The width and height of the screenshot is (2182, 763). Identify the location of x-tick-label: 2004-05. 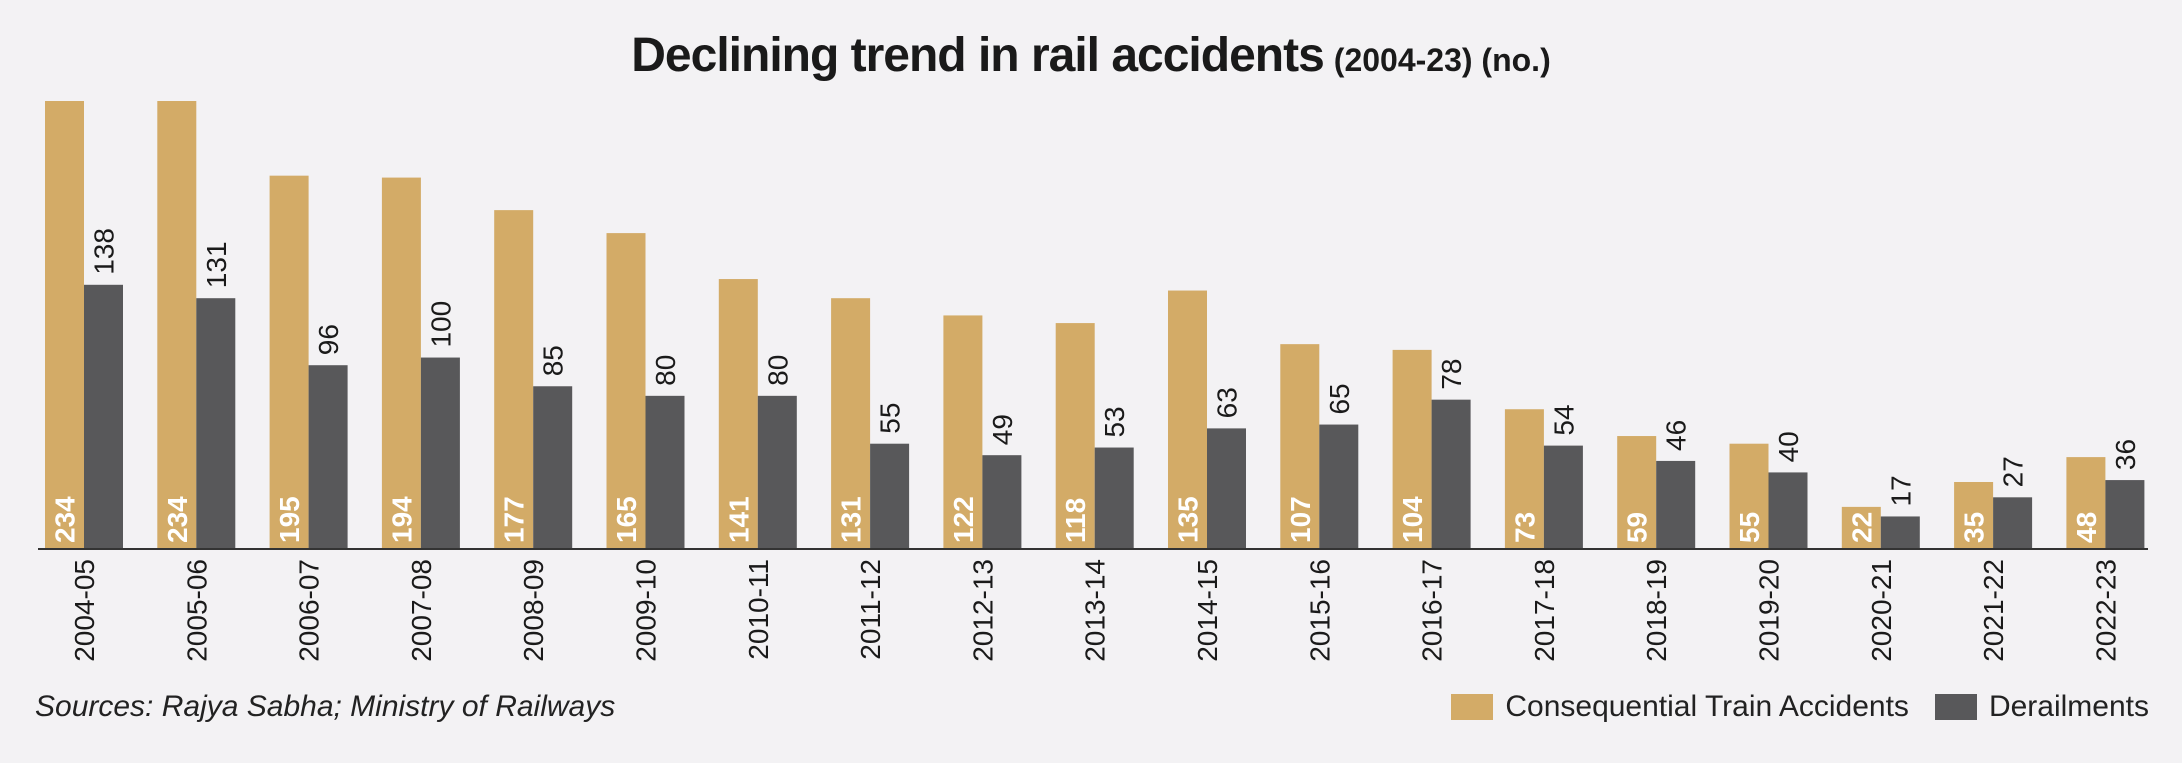
(84, 610).